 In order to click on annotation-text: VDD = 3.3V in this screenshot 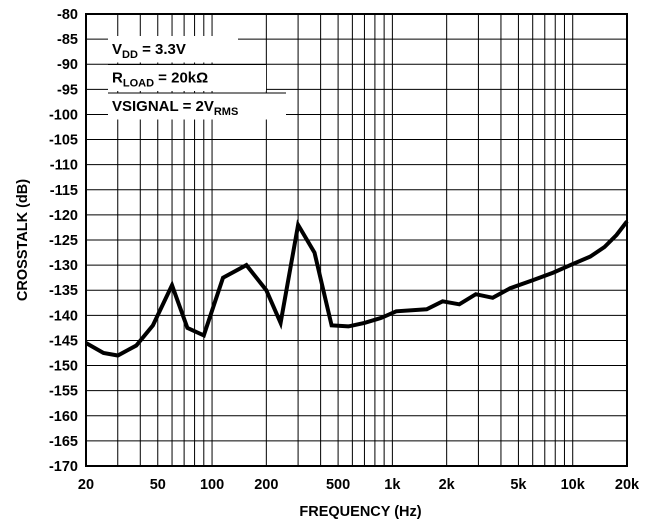, I will do `click(149, 51)`.